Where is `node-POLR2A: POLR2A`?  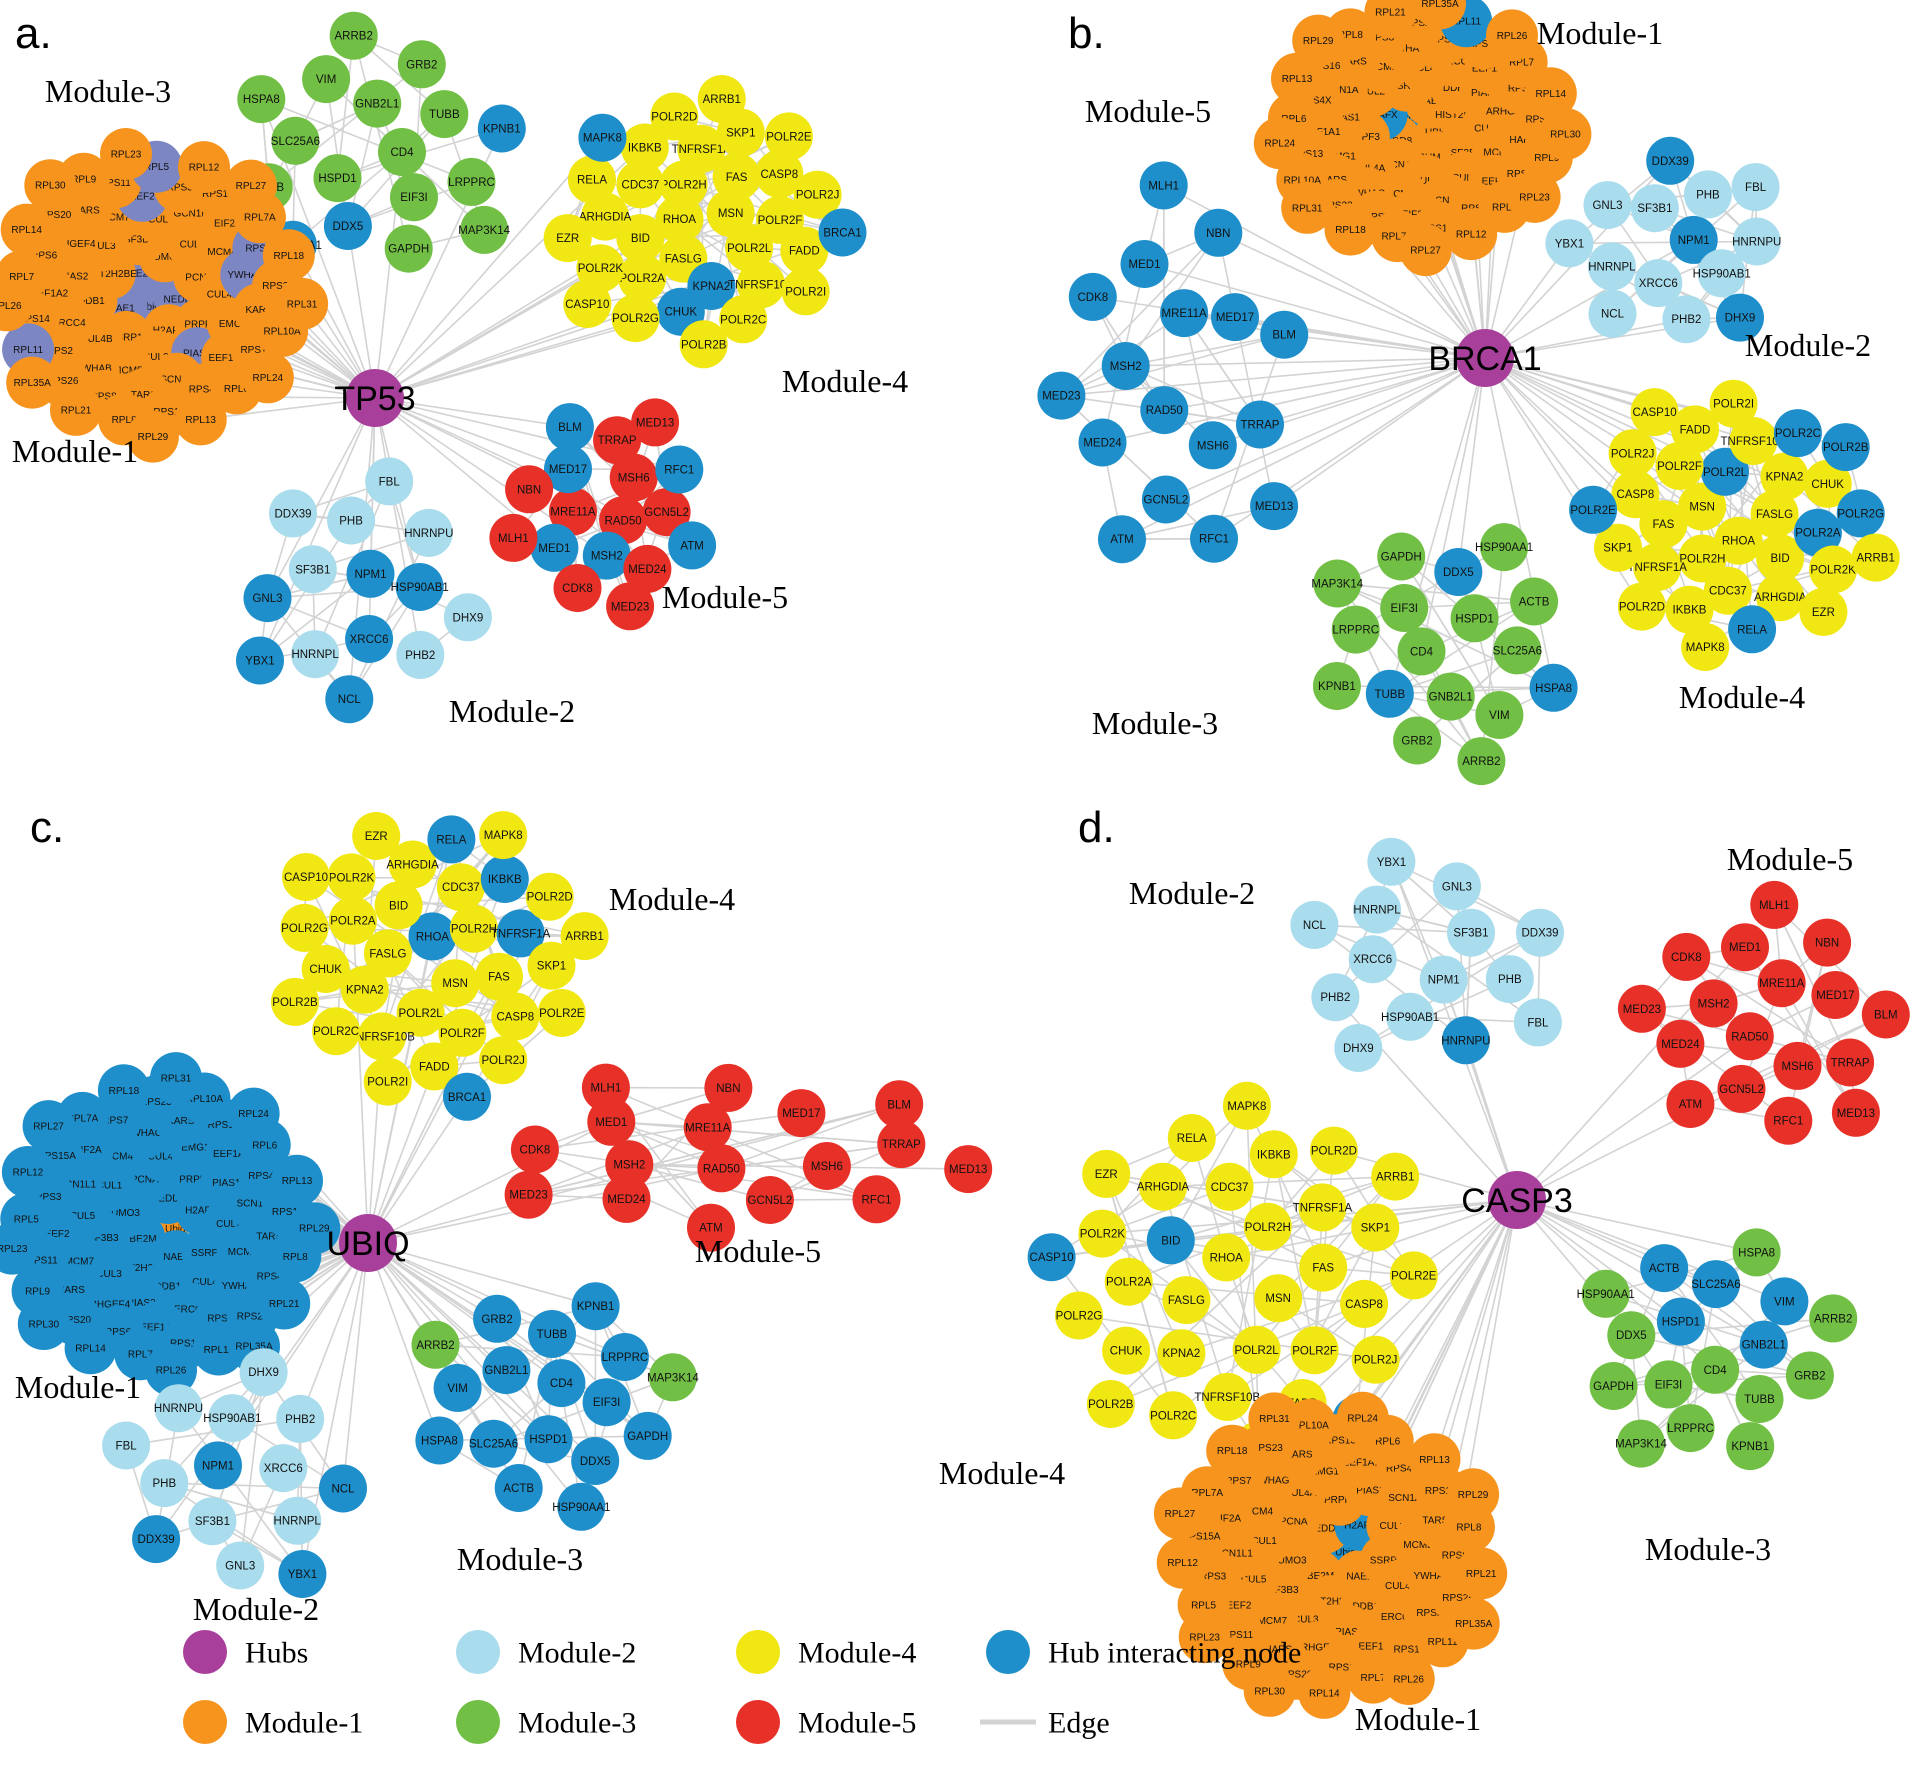
node-POLR2A: POLR2A is located at coordinates (642, 278).